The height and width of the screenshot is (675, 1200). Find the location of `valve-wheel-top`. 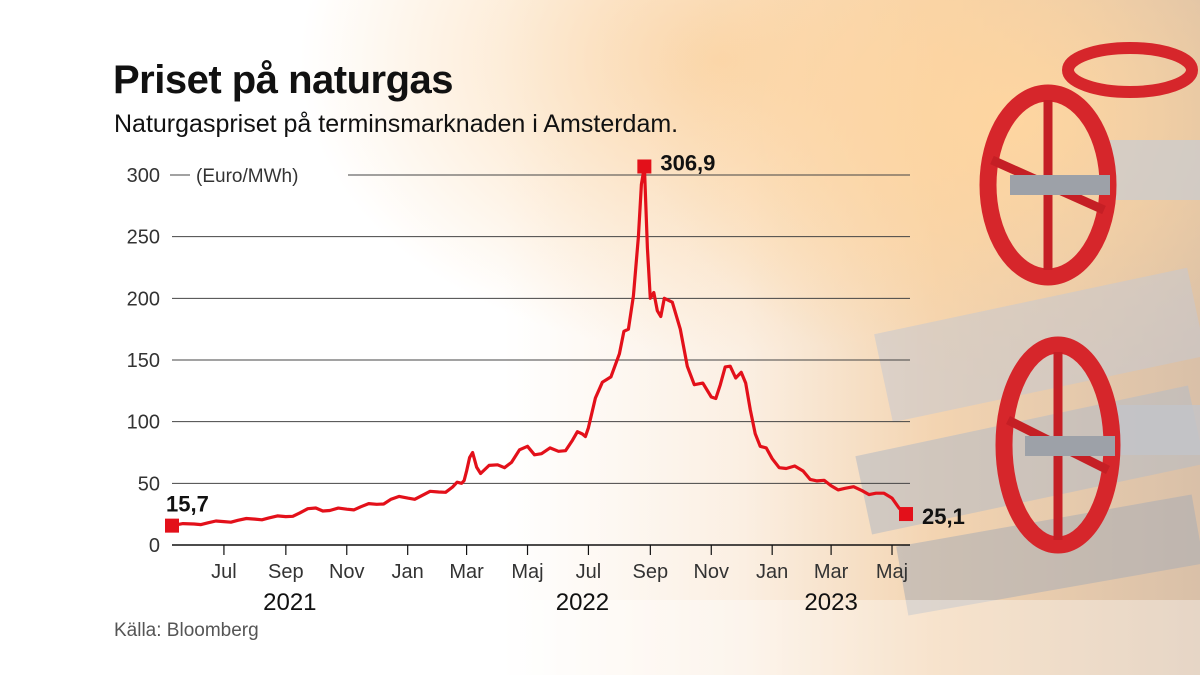

valve-wheel-top is located at coordinates (1130, 70).